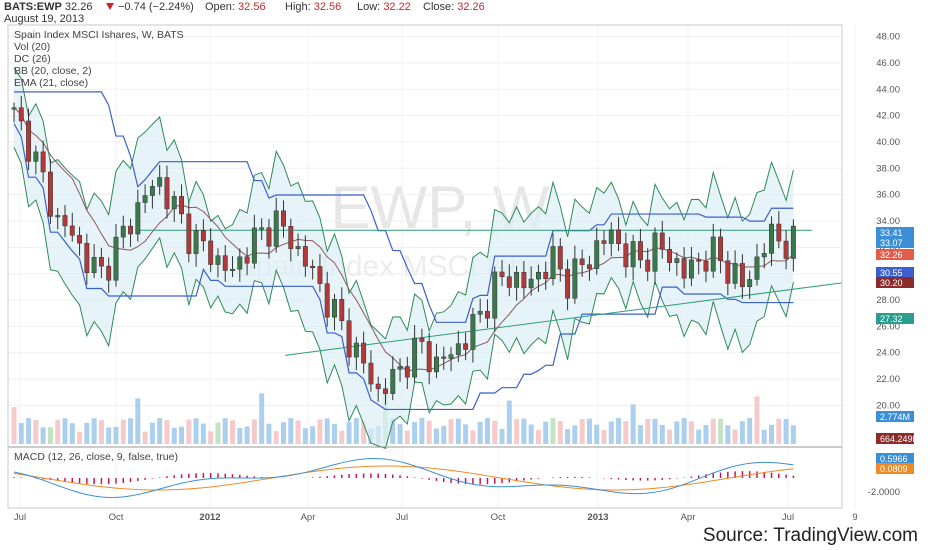  Describe the element at coordinates (79, 7) in the screenshot. I see `header-last: 32.26` at that location.